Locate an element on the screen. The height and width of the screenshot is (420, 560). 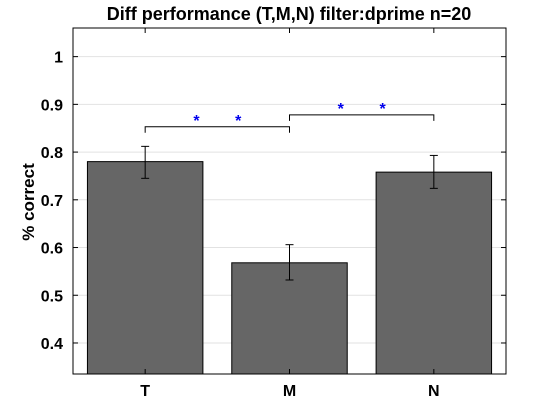
y-tick-label: 0.4 is located at coordinates (52, 344).